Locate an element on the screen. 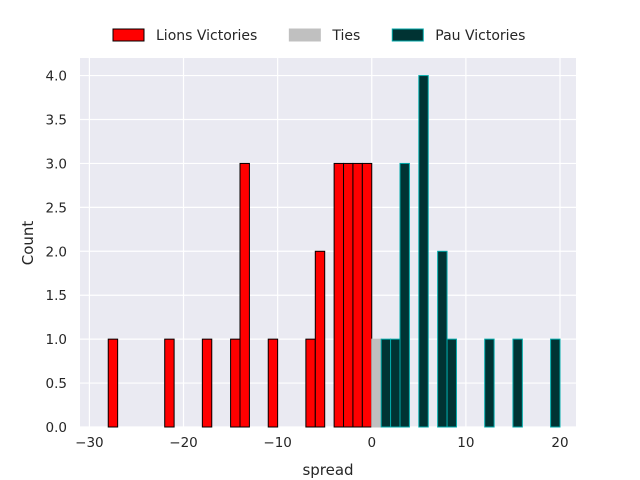 The image size is (640, 480). legend-label: Pau Victories is located at coordinates (480, 36).